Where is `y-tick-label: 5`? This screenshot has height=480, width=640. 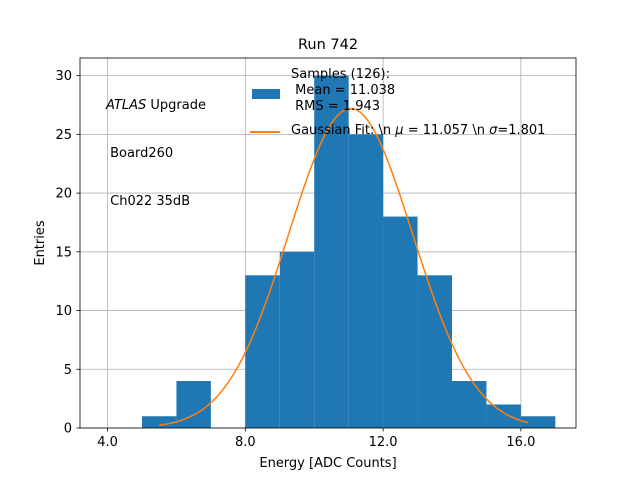
y-tick-label: 5 is located at coordinates (68, 370).